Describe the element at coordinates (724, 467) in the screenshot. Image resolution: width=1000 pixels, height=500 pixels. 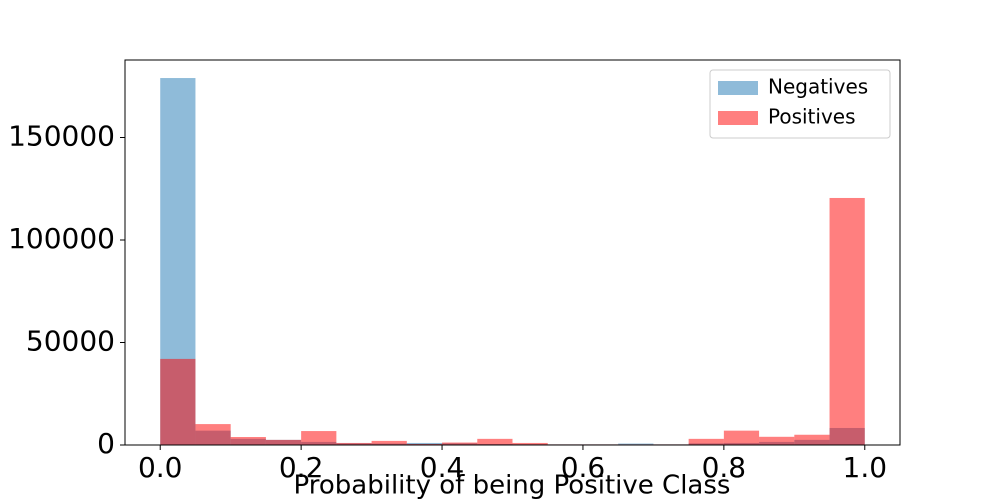
I see `x-tick-label: 0.8` at that location.